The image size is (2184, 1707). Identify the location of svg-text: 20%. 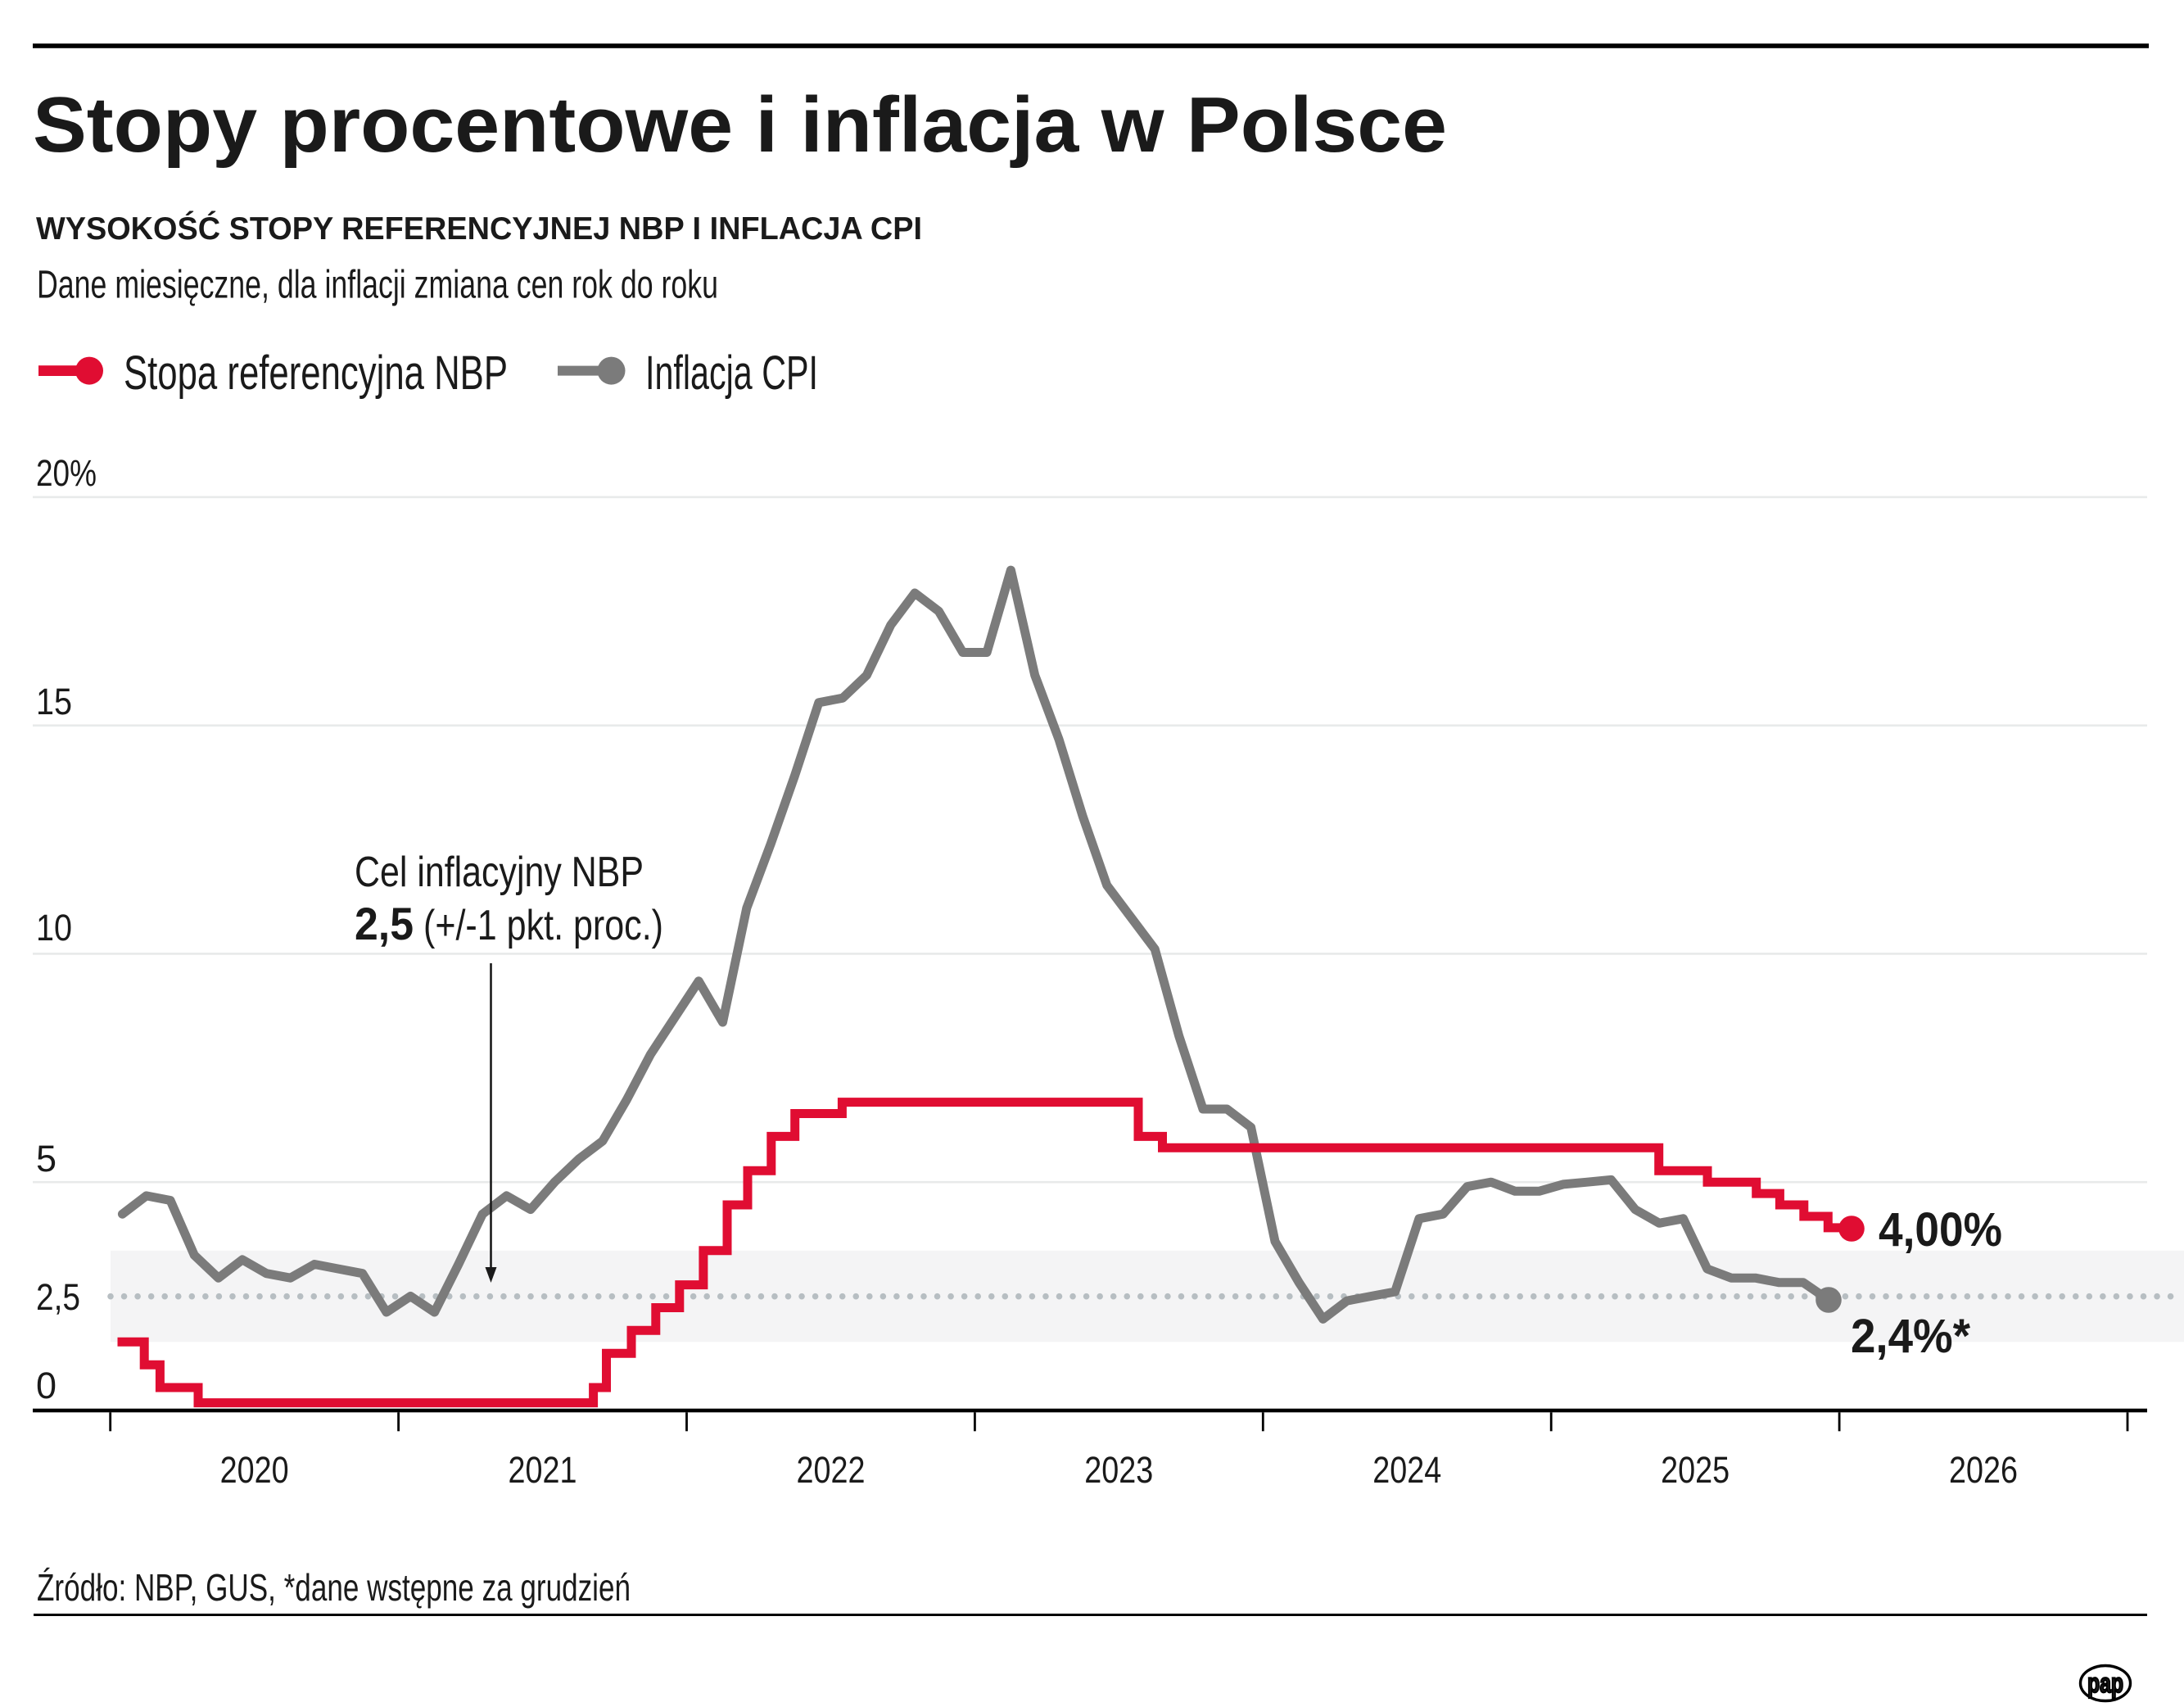
(66, 473).